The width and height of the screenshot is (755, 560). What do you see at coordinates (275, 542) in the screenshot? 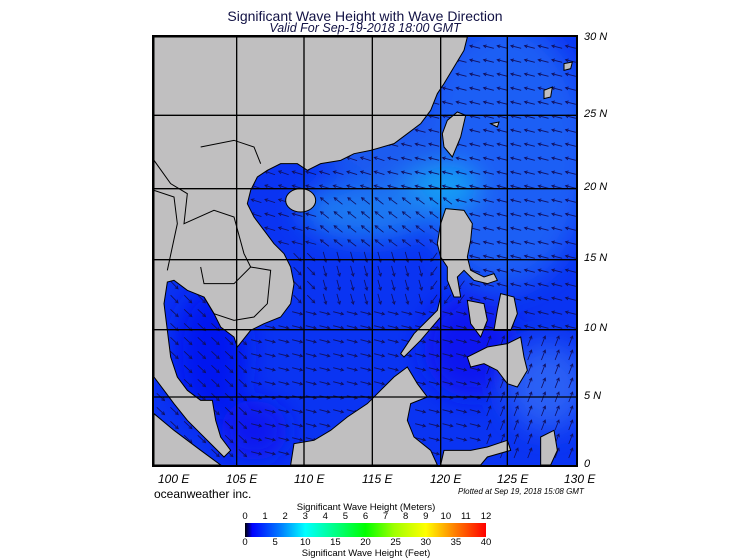
I see `colorbar-feet-tick: 5` at bounding box center [275, 542].